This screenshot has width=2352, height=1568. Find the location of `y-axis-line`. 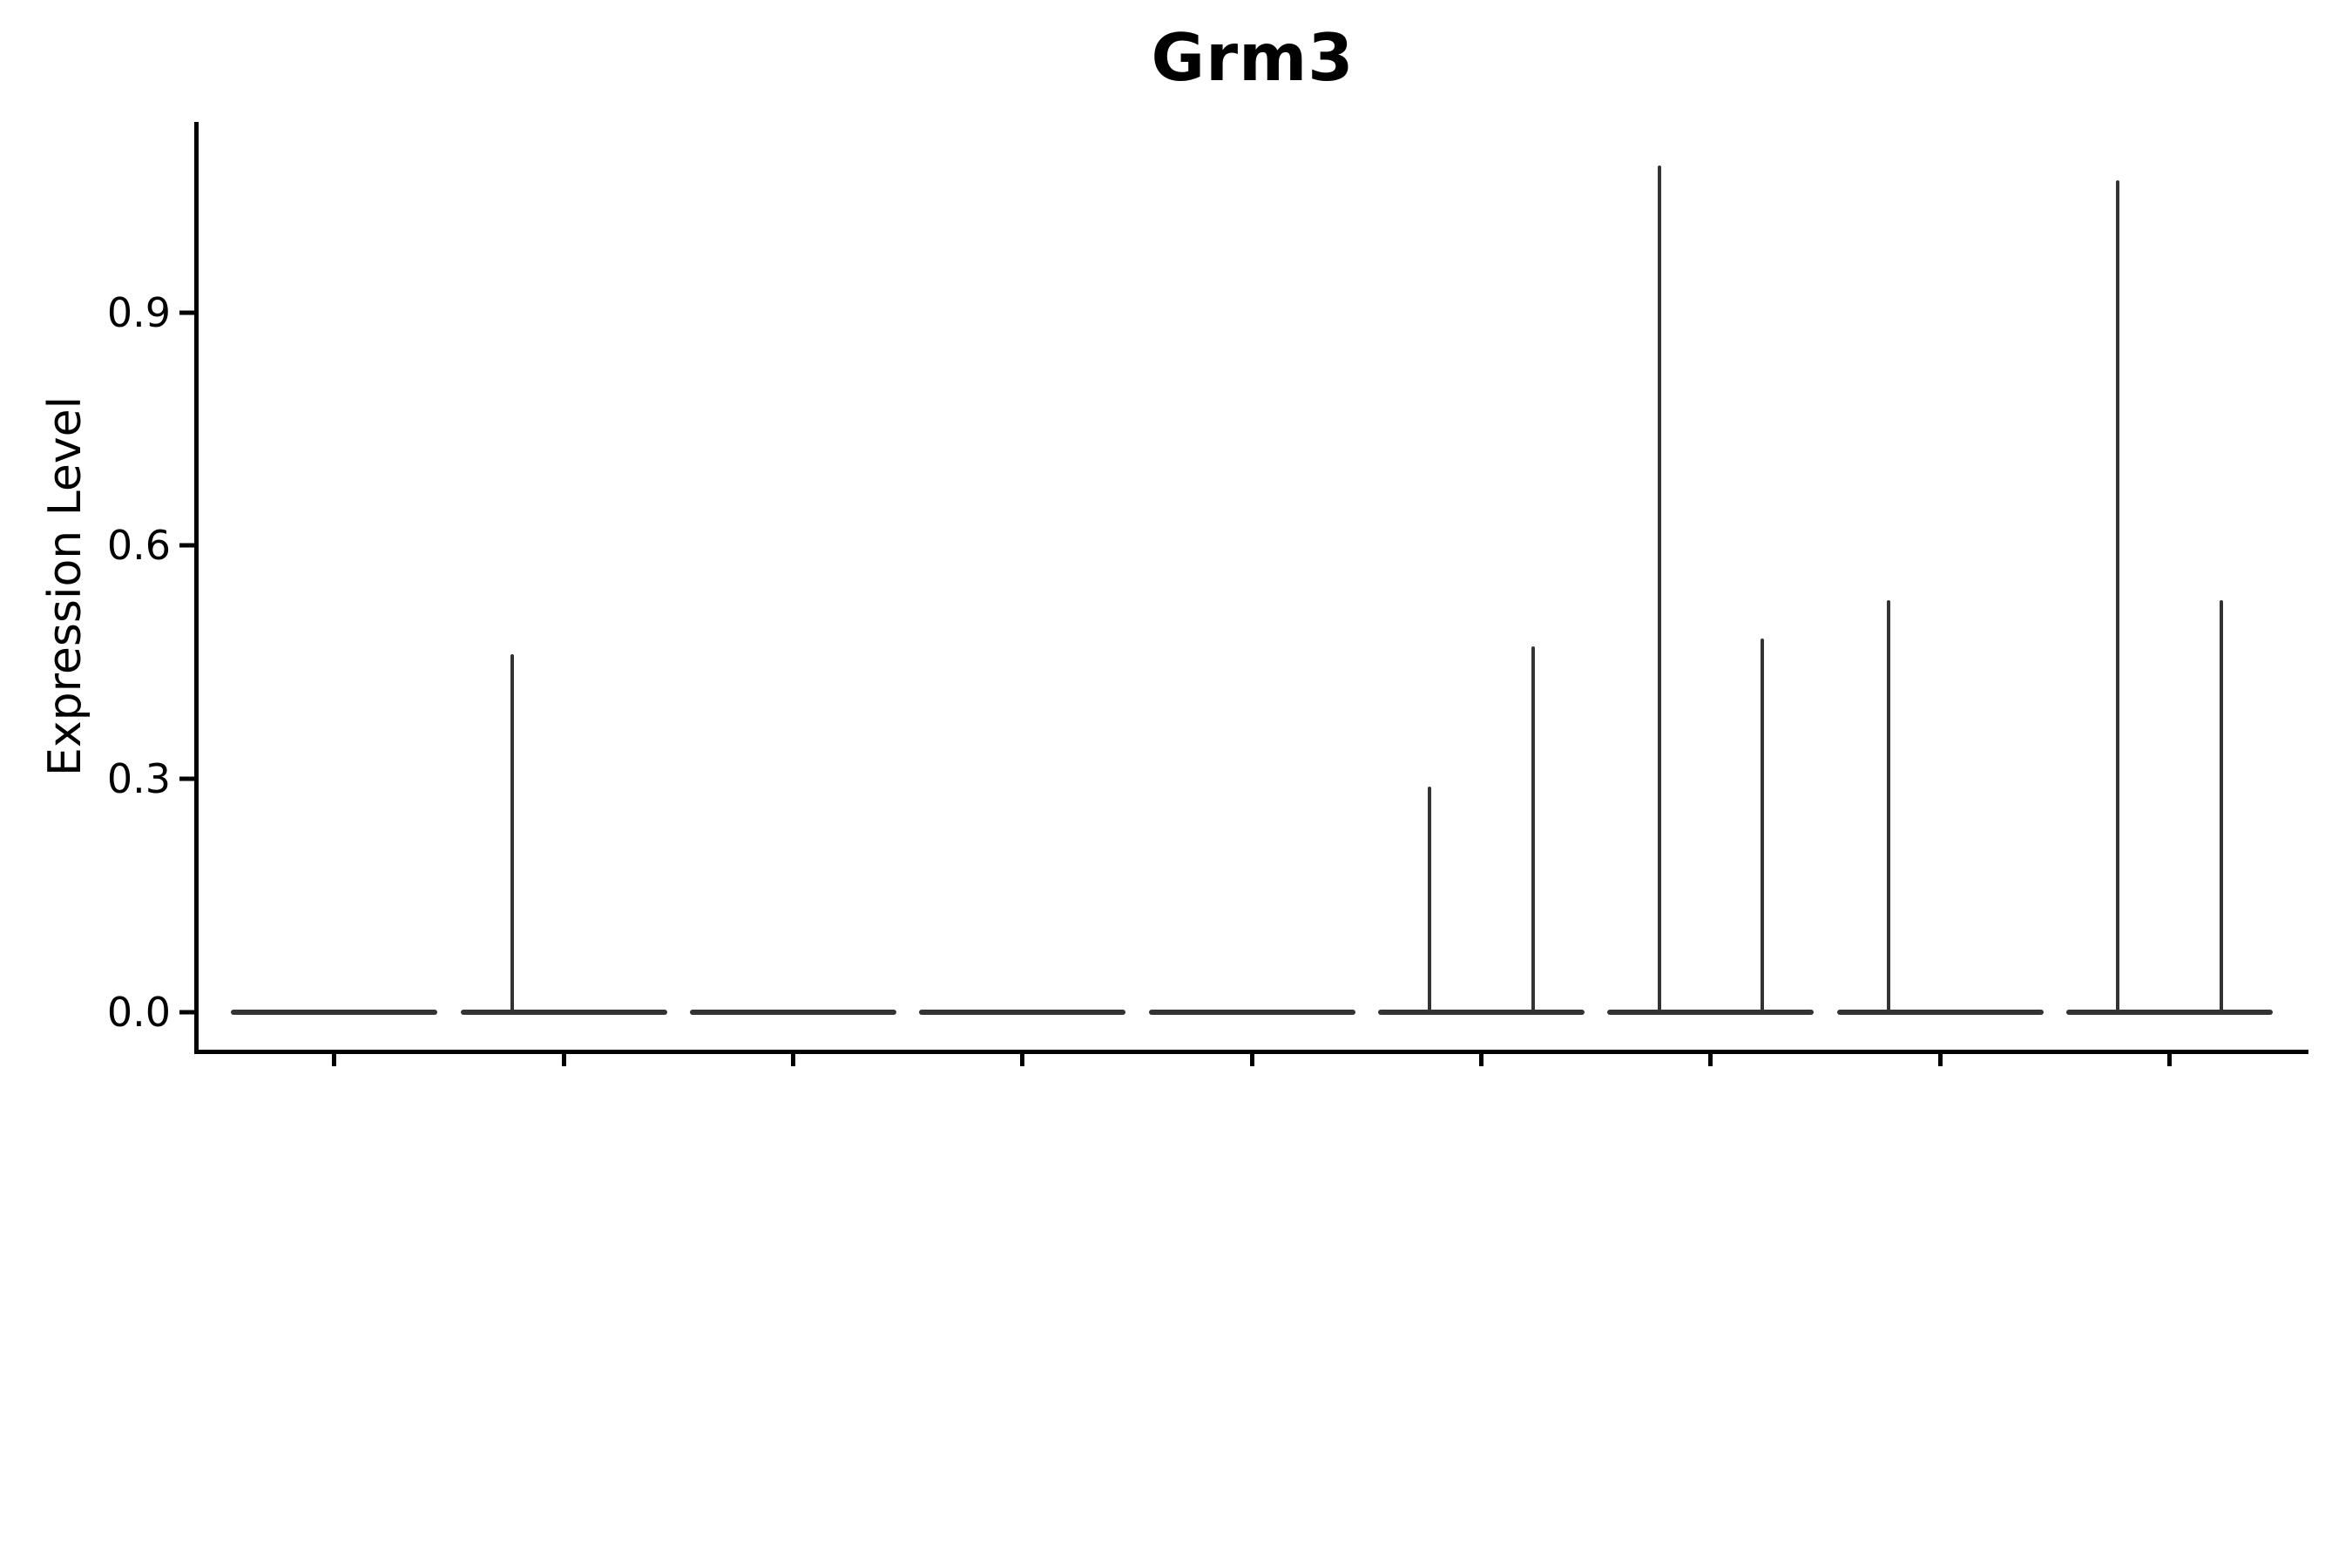

y-axis-line is located at coordinates (196, 588).